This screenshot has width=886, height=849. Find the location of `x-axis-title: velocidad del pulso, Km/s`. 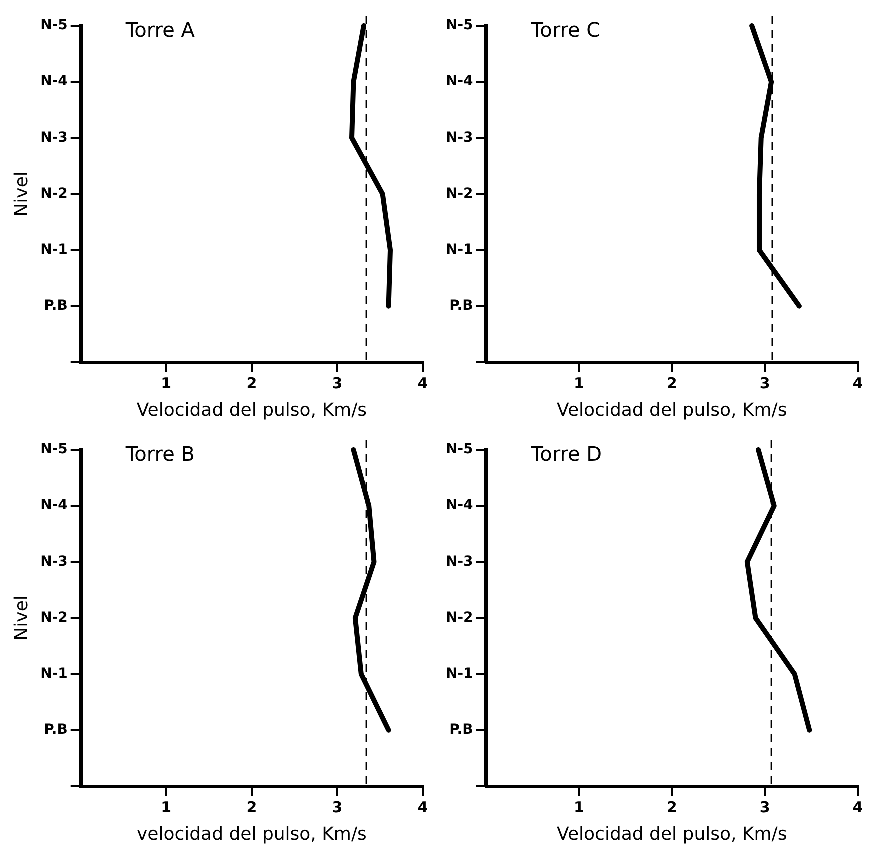

x-axis-title: velocidad del pulso, Km/s is located at coordinates (251, 834).